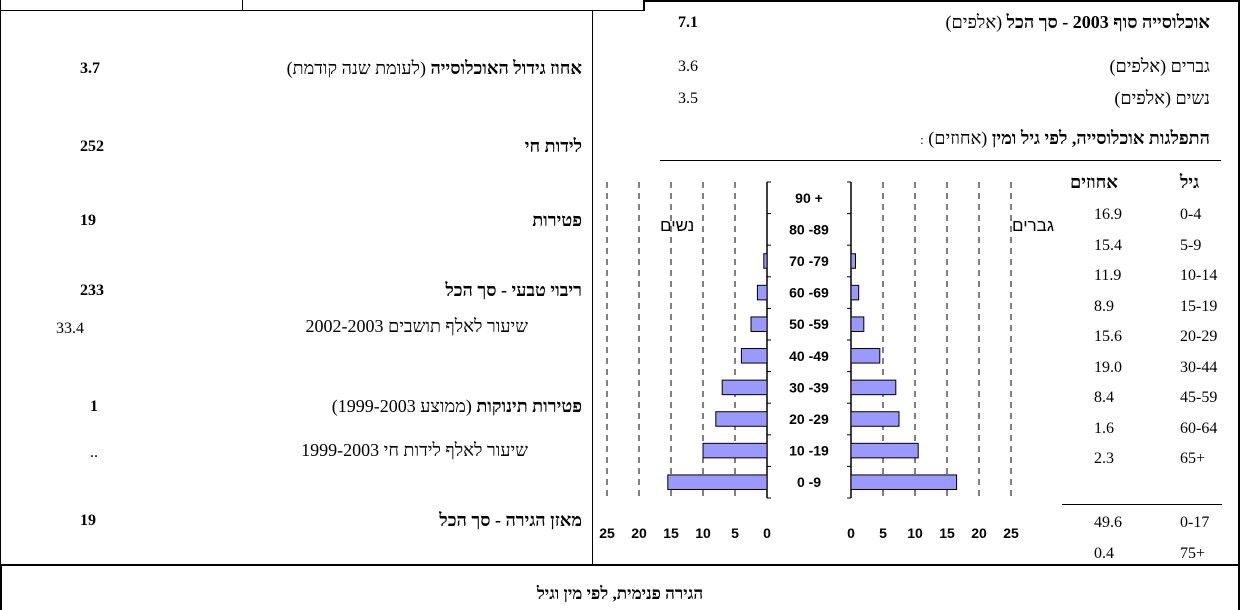  Describe the element at coordinates (1108, 336) in the screenshot. I see `age-table-pct: 15.6` at that location.